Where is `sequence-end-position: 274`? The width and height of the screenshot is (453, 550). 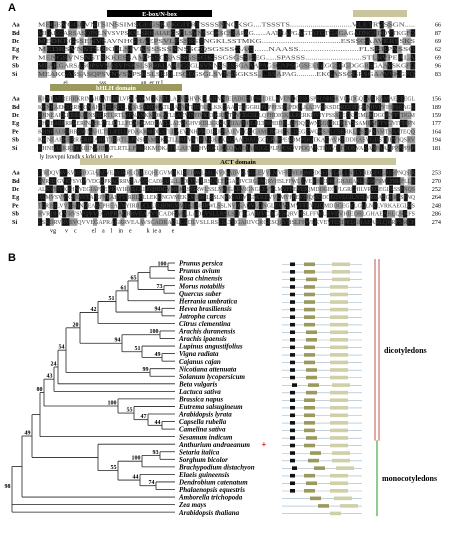 sequence-end-position: 274 is located at coordinates (436, 222).